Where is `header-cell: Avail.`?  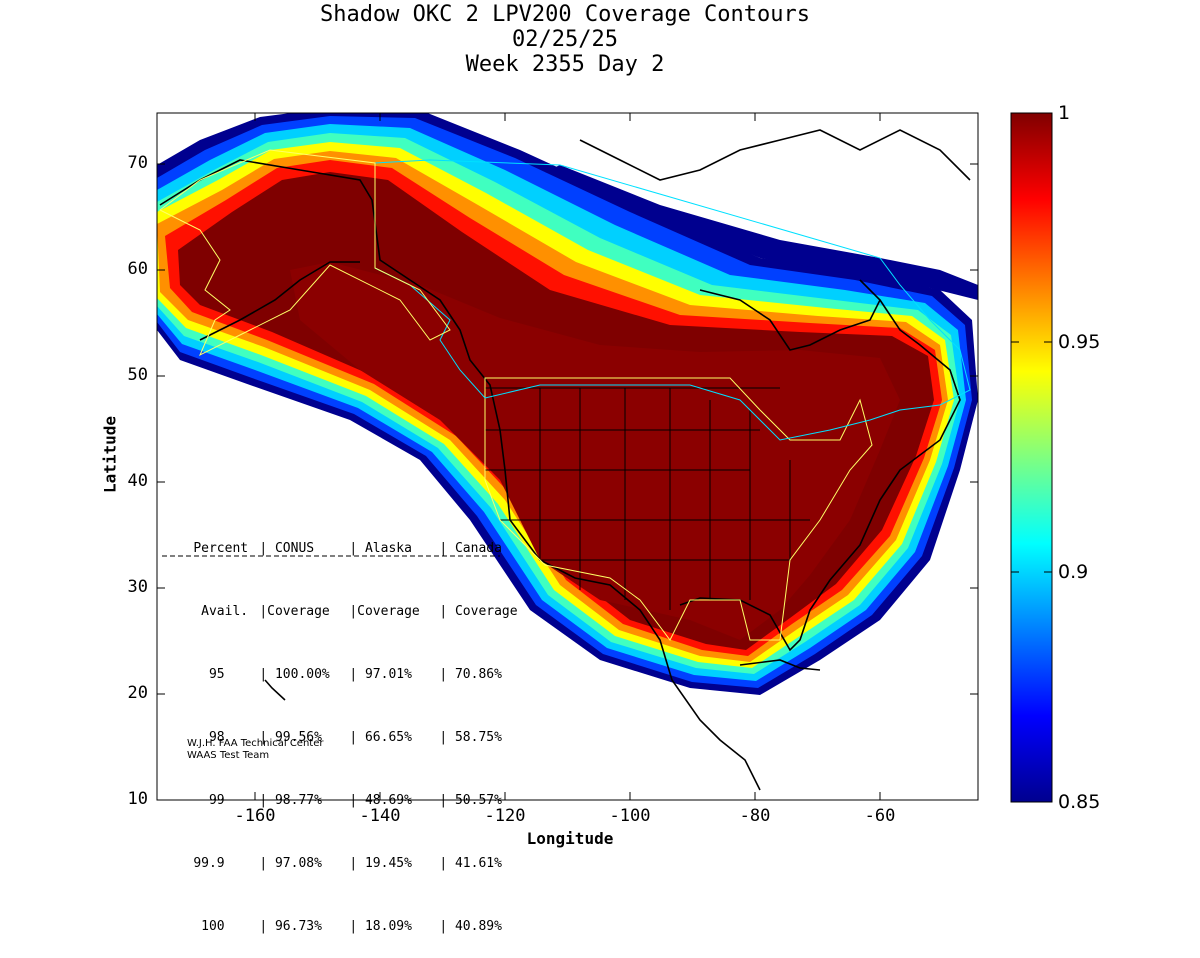 header-cell: Avail. is located at coordinates (221, 611).